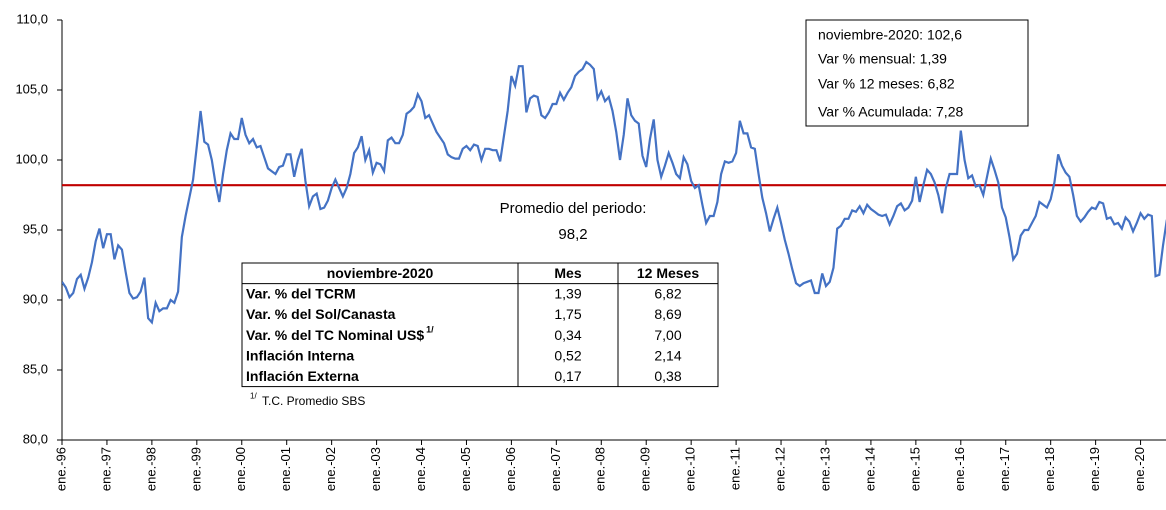 The image size is (1166, 510). I want to click on x-tick-label: ene.-05, so click(465, 469).